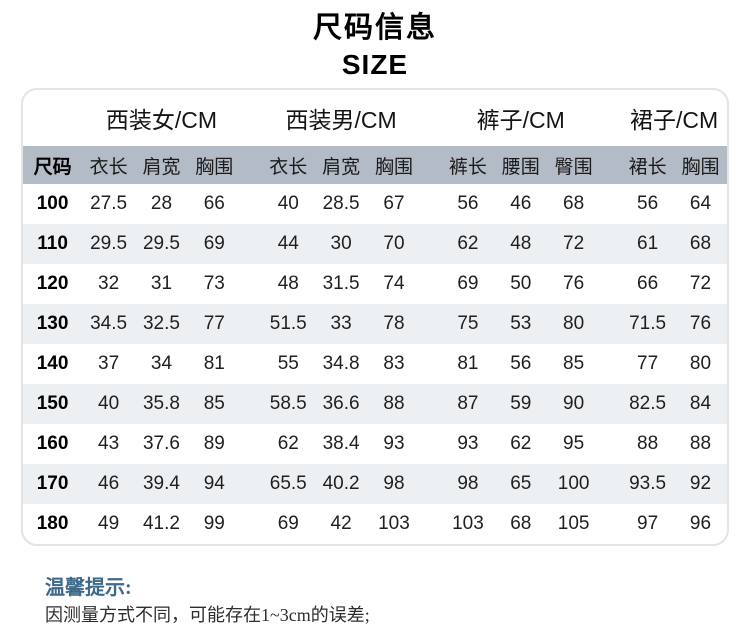  What do you see at coordinates (700, 443) in the screenshot?
I see `value-cell: 88` at bounding box center [700, 443].